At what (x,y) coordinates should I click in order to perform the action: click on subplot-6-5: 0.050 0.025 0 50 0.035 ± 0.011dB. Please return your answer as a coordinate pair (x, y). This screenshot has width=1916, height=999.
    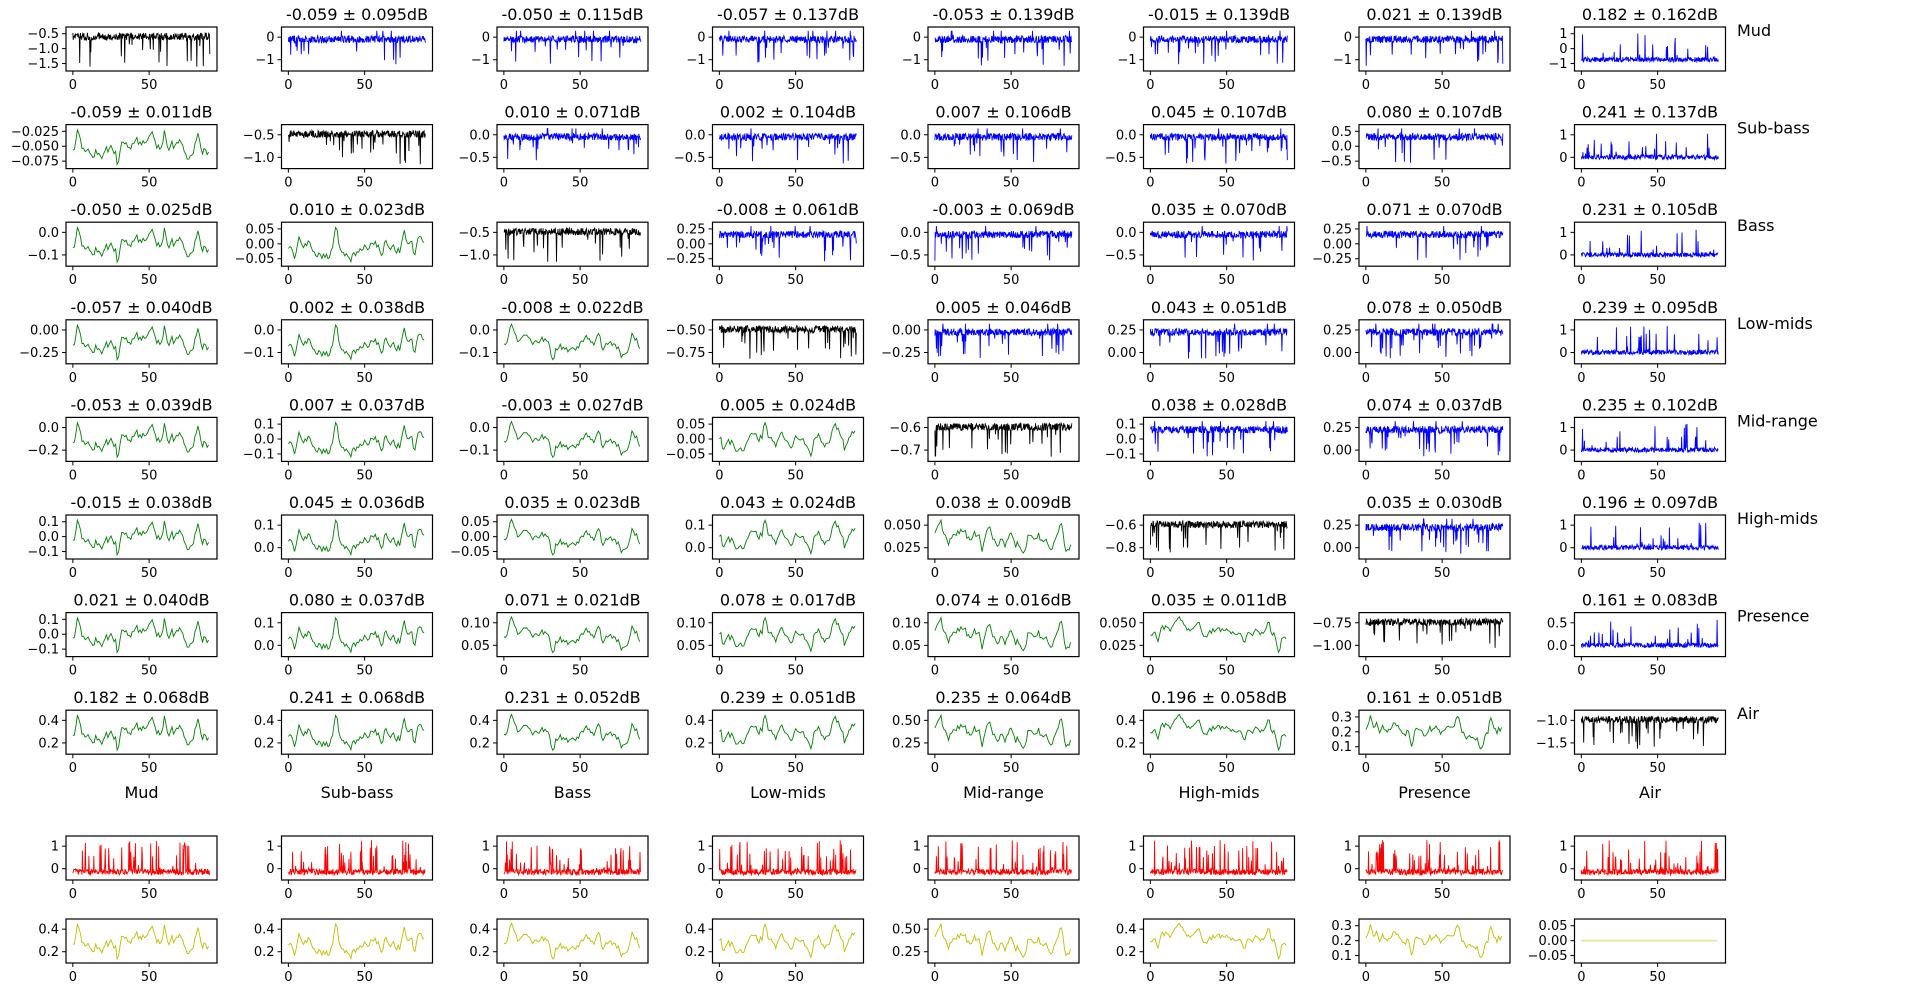
    Looking at the image, I should click on (1197, 635).